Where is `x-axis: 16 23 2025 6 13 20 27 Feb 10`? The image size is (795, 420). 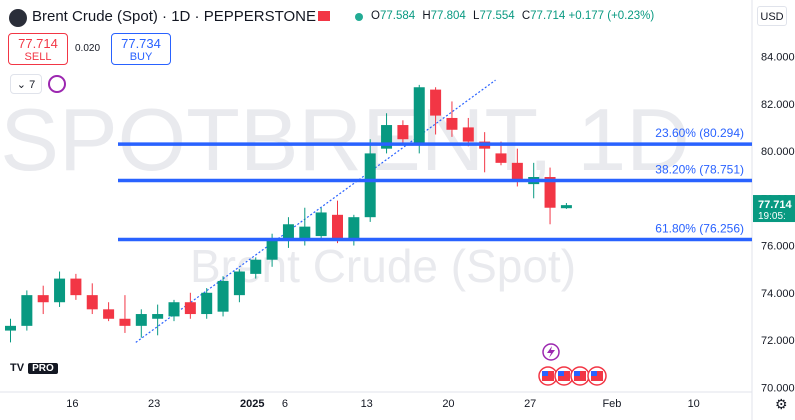 x-axis: 16 23 2025 6 13 20 27 Feb 10 is located at coordinates (376, 400).